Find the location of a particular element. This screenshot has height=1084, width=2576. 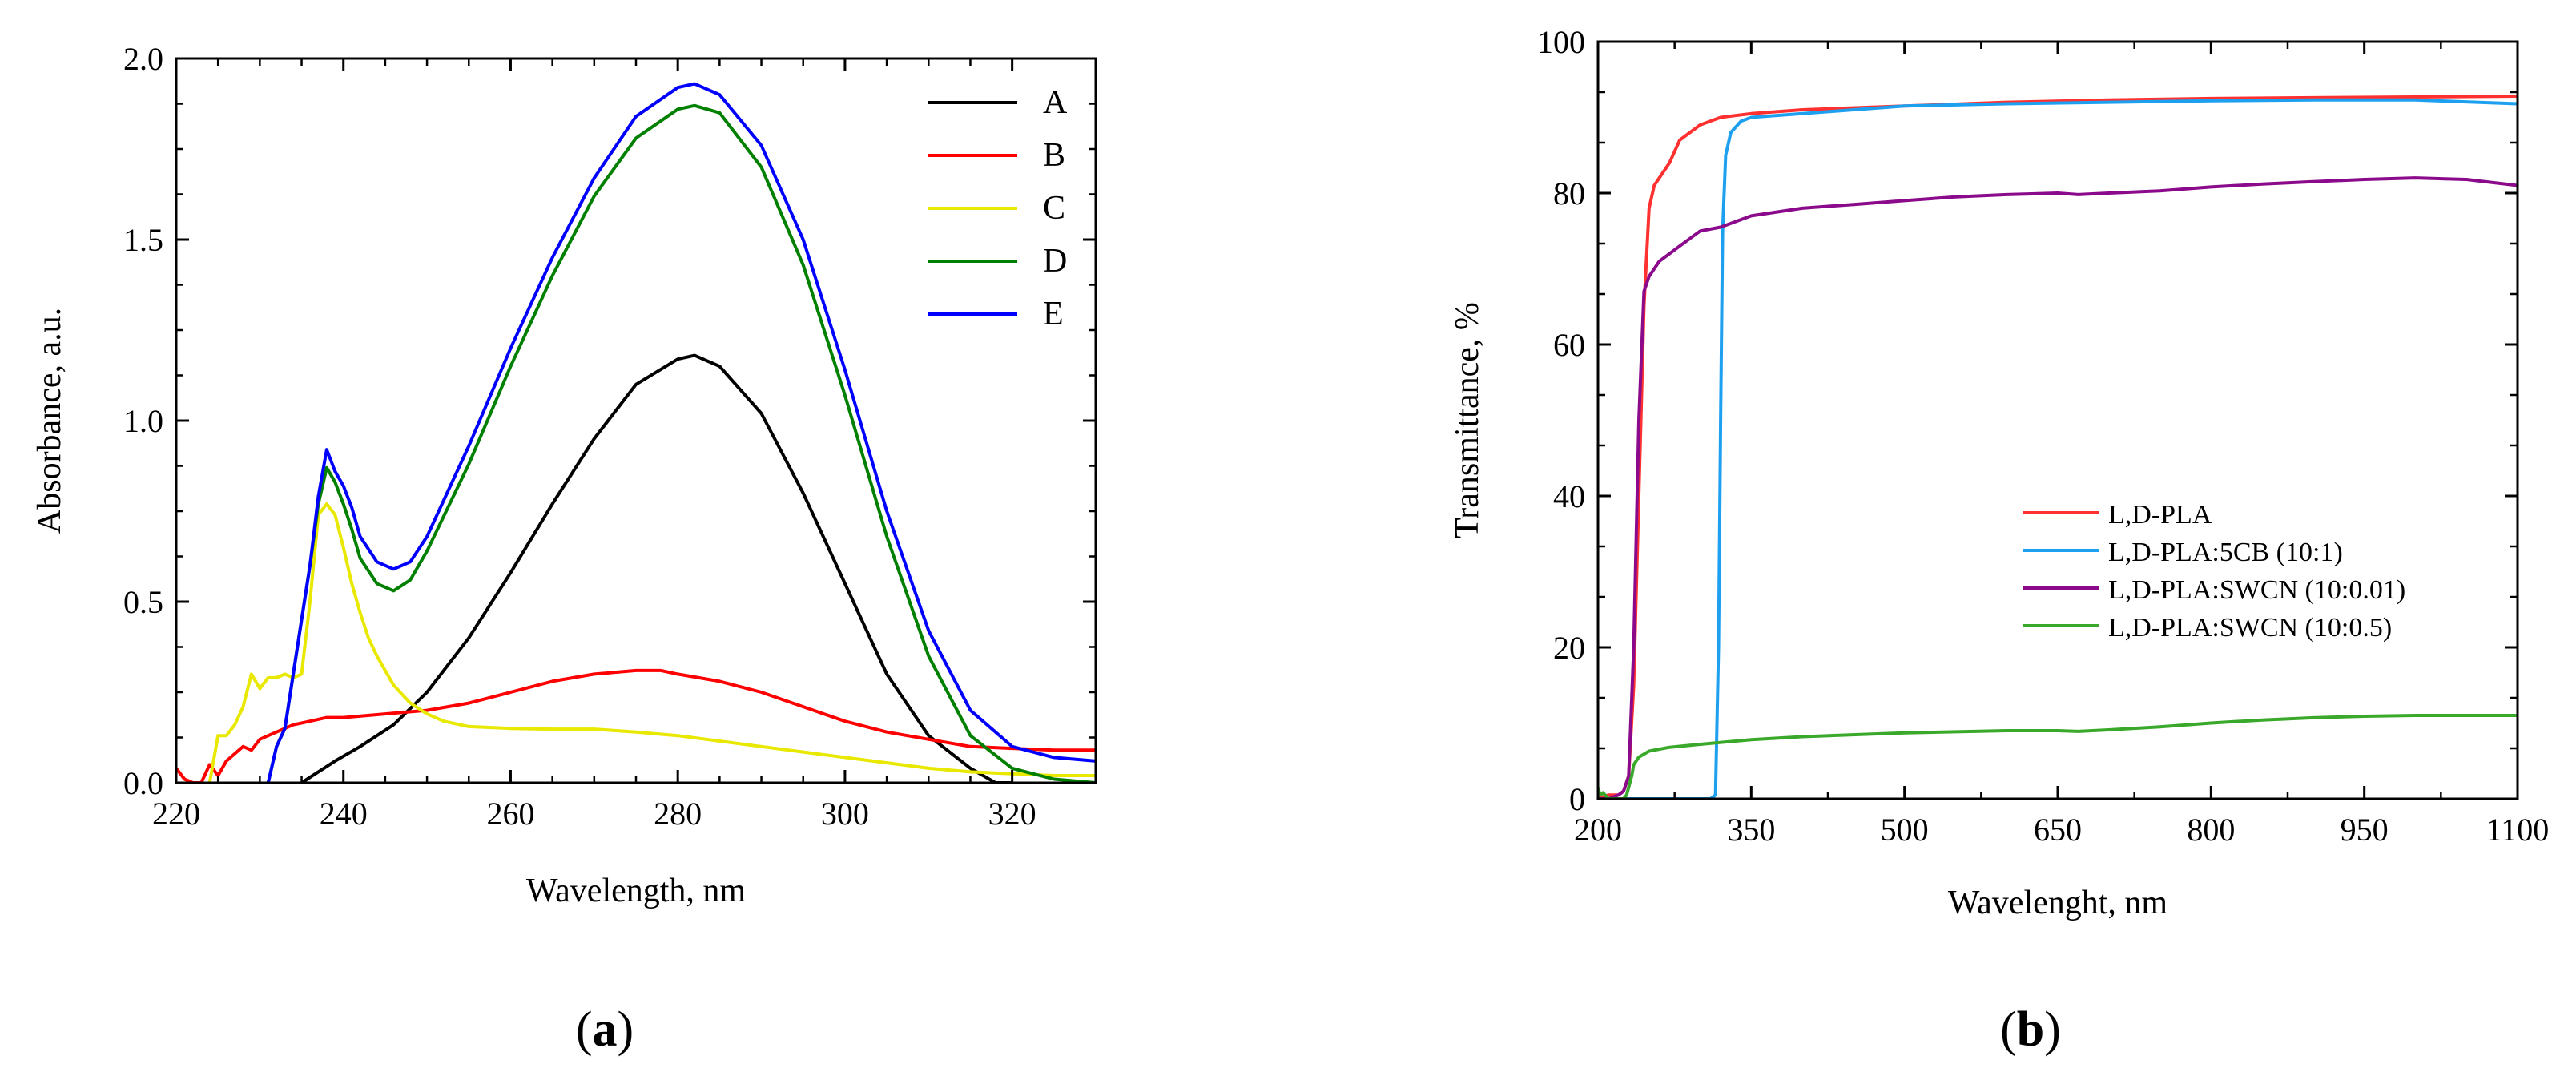

panel-a-x-tick-label: 280 is located at coordinates (678, 814).